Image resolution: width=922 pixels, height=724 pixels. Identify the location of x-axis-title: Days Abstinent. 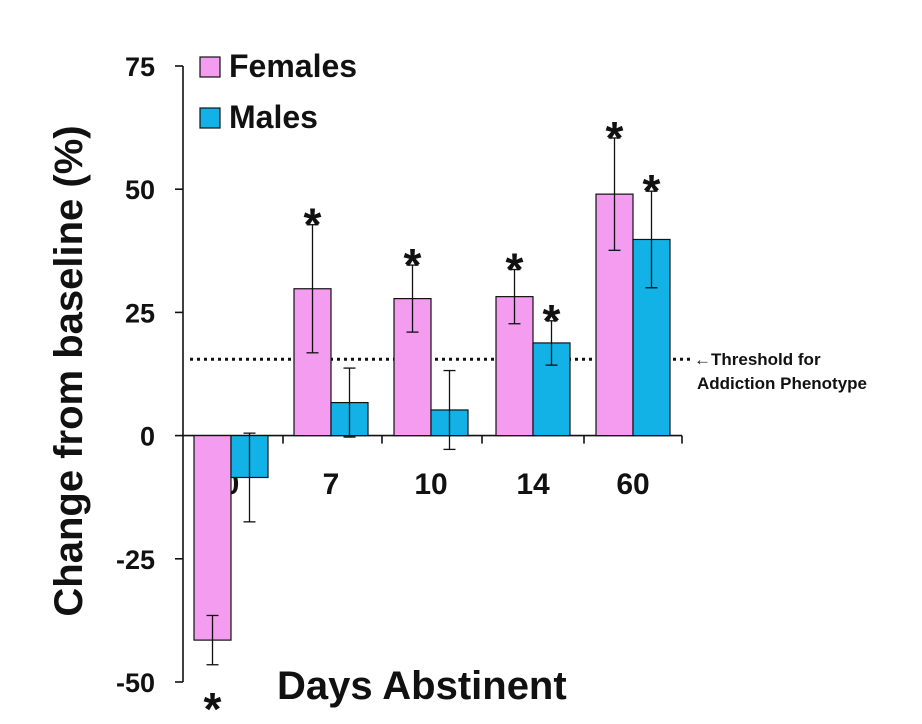
(422, 686).